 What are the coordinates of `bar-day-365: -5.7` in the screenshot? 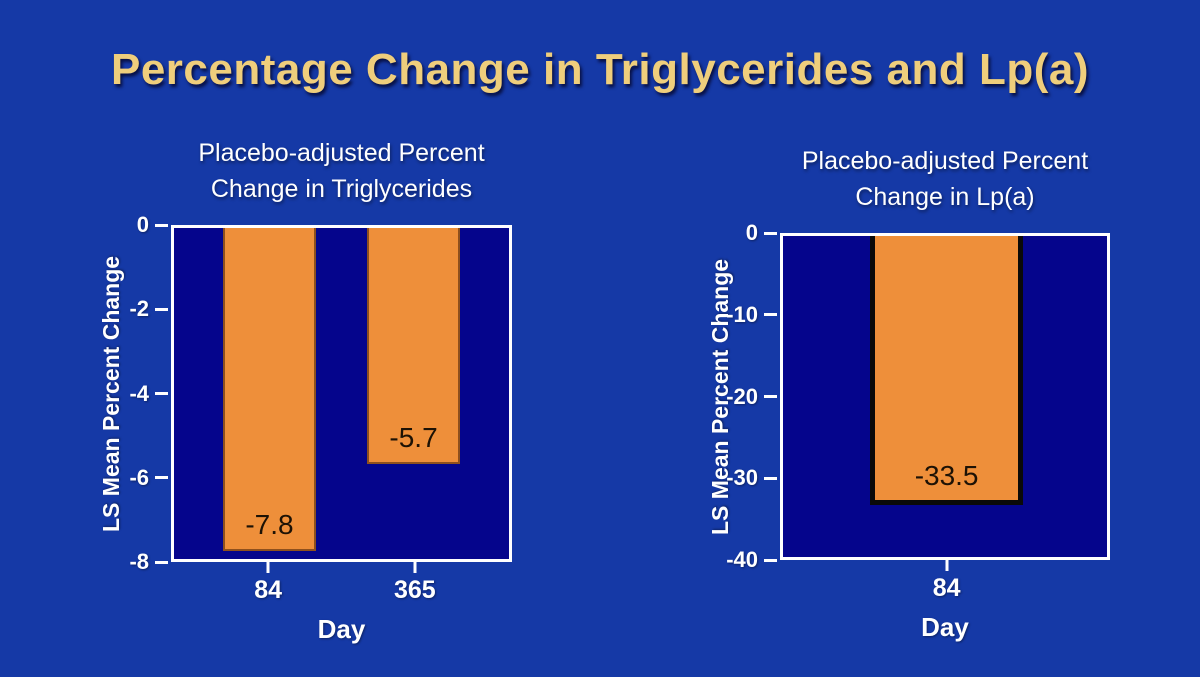 It's located at (413, 346).